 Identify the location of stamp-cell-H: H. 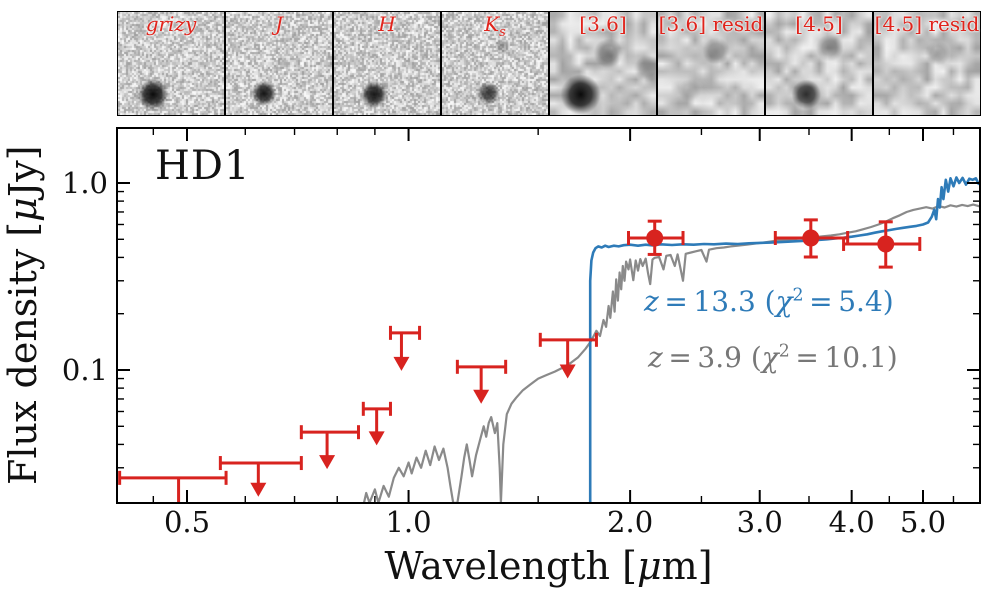
(386, 63).